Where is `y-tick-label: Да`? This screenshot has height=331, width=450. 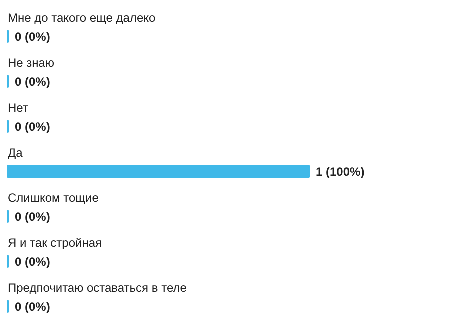
y-tick-label: Да is located at coordinates (16, 153).